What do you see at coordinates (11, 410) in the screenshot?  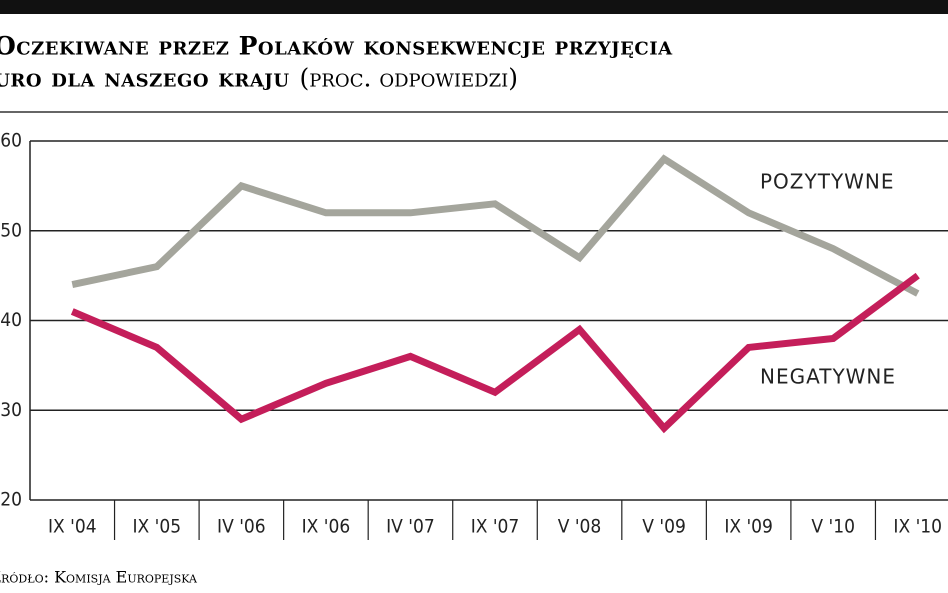 I see `y-tick-label: 30` at bounding box center [11, 410].